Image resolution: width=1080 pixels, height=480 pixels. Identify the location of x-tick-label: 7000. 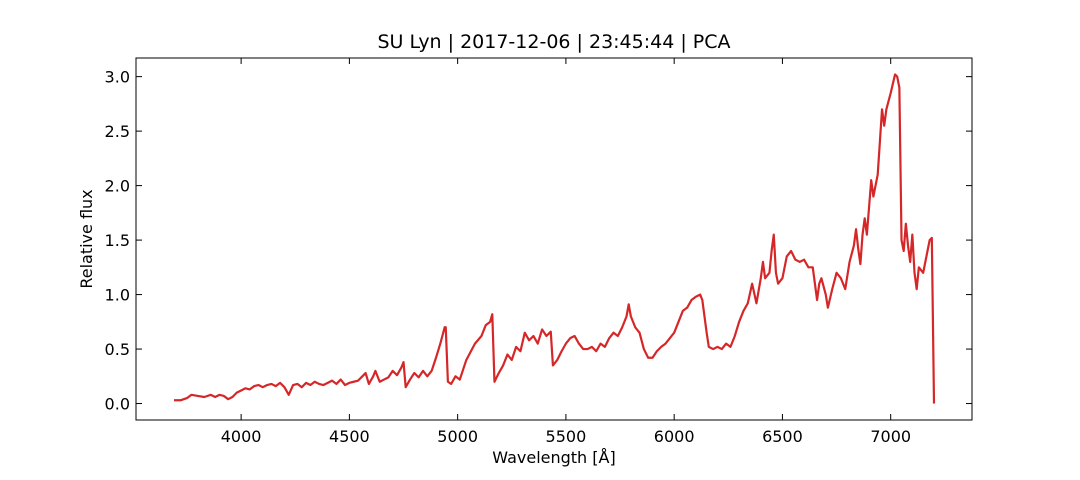
(890, 436).